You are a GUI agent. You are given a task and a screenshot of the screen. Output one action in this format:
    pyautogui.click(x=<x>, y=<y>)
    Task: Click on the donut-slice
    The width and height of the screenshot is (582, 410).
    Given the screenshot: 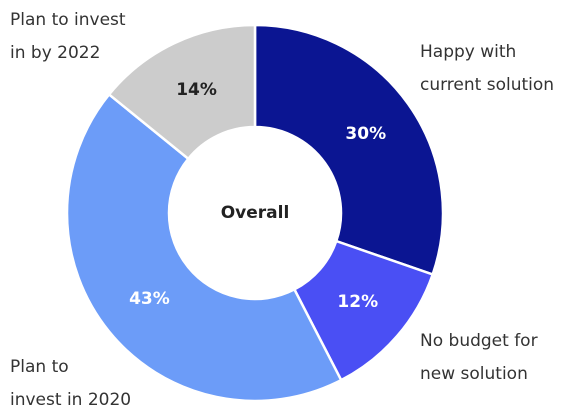 What is the action you would take?
    pyautogui.click(x=182, y=92)
    